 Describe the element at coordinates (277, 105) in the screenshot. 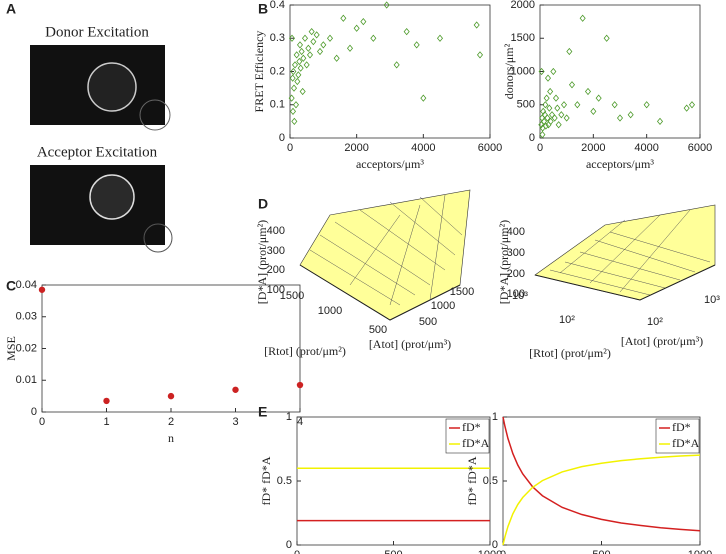

I see `y-tick-label: 0.1` at that location.